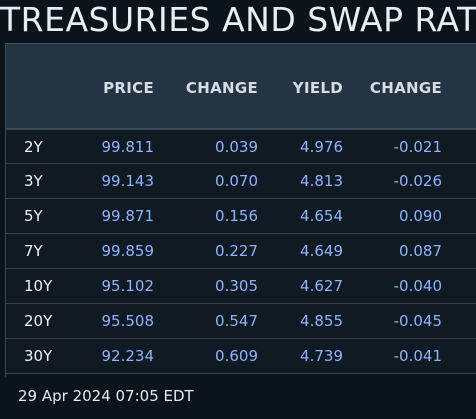  I want to click on price-change-value: 0.156, so click(236, 216).